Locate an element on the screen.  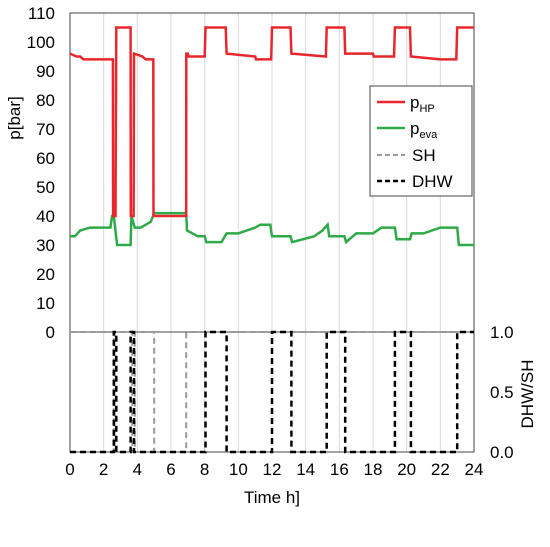
legend-label-dhw: DHW is located at coordinates (432, 181).